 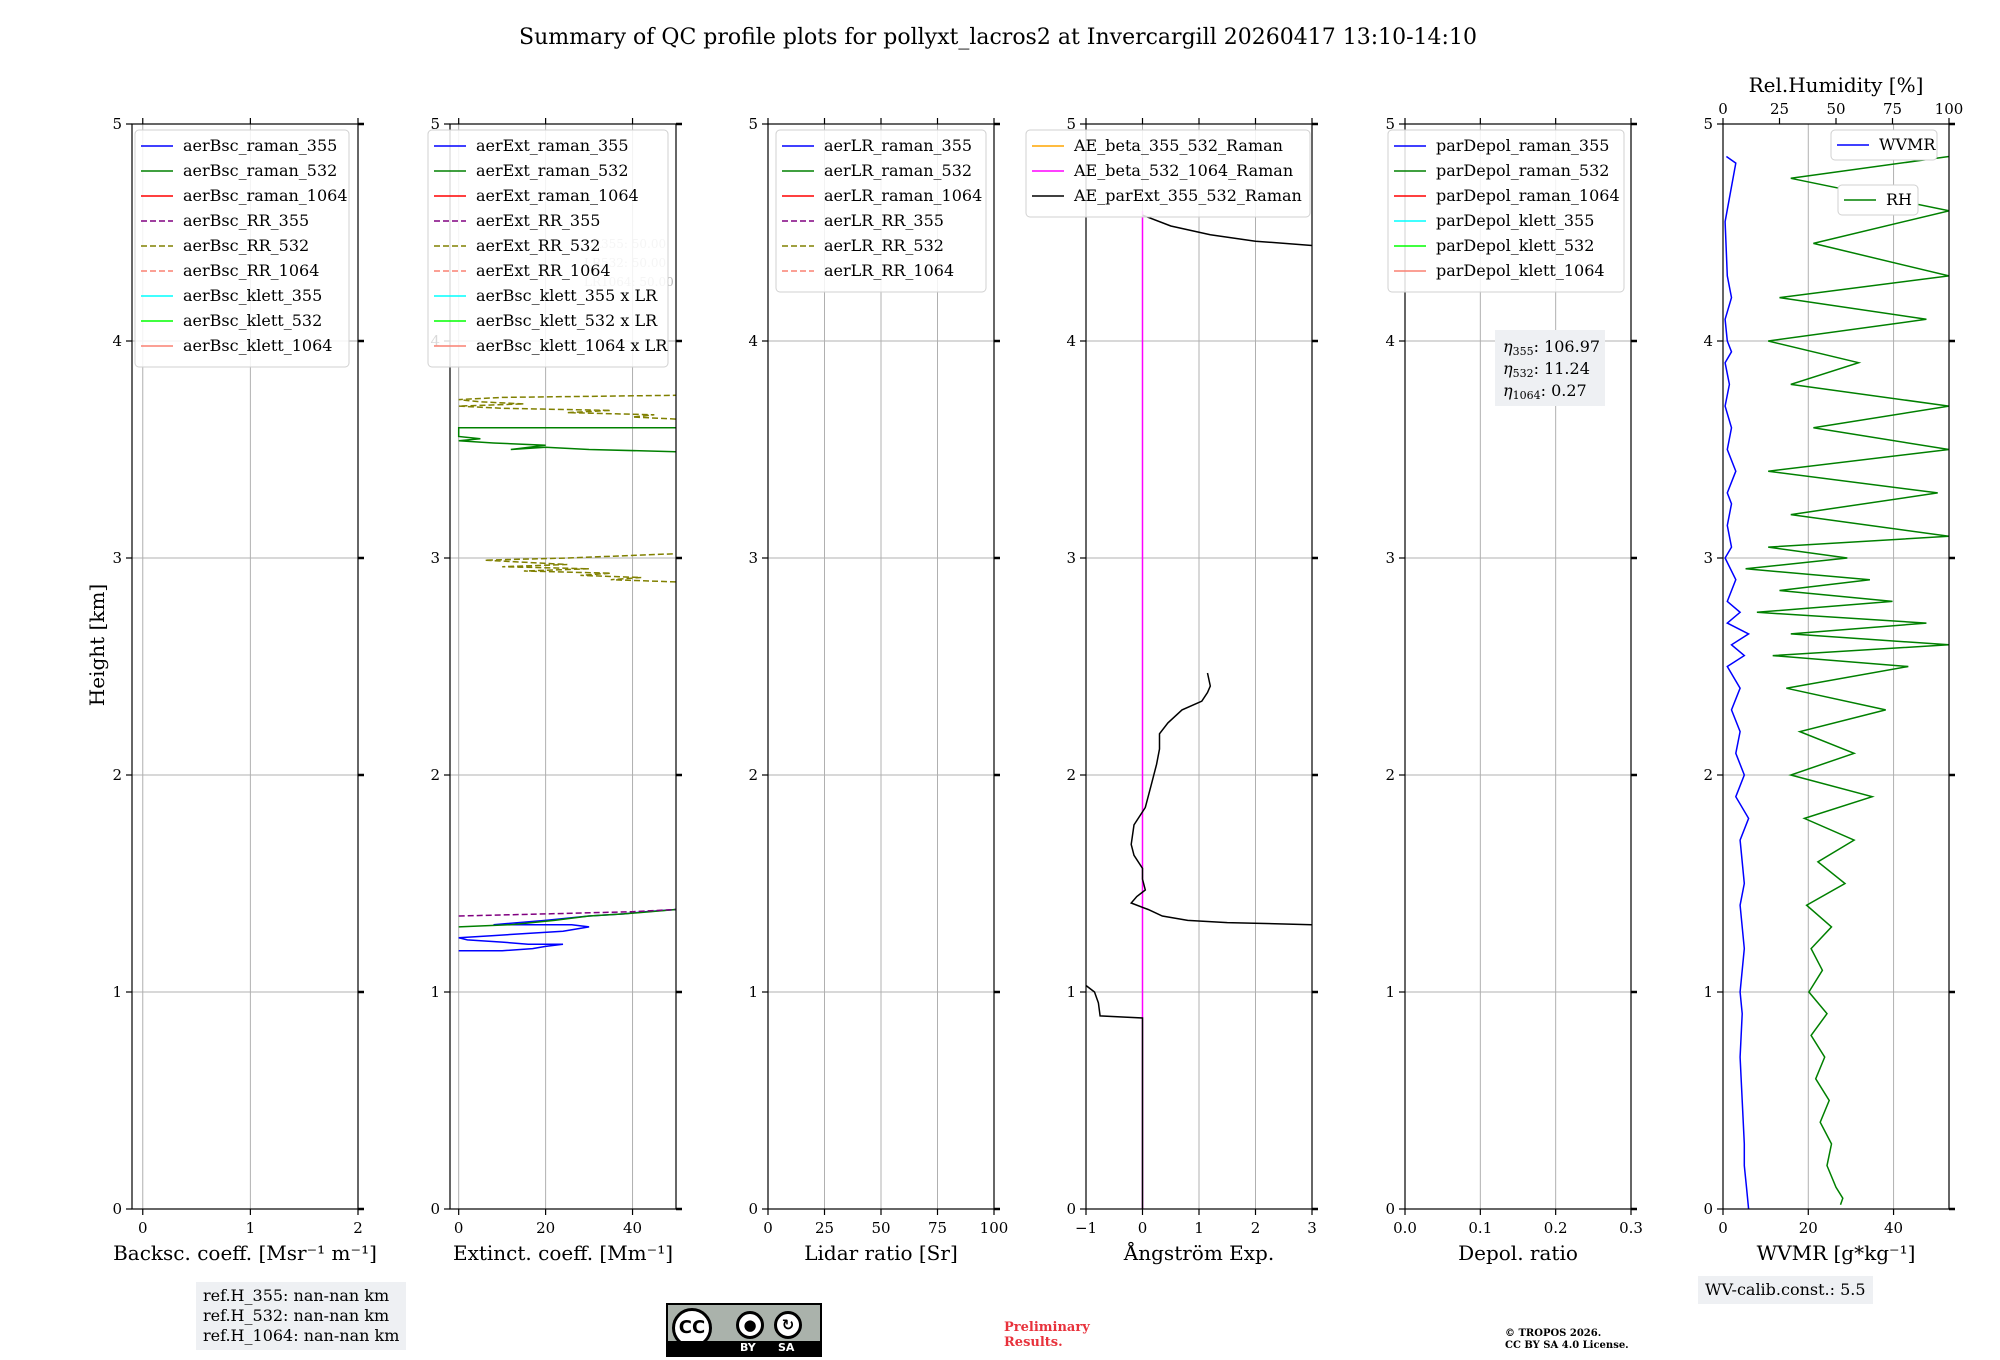 What do you see at coordinates (251, 270) in the screenshot?
I see `legend-label: aerBsc_RR_1064` at bounding box center [251, 270].